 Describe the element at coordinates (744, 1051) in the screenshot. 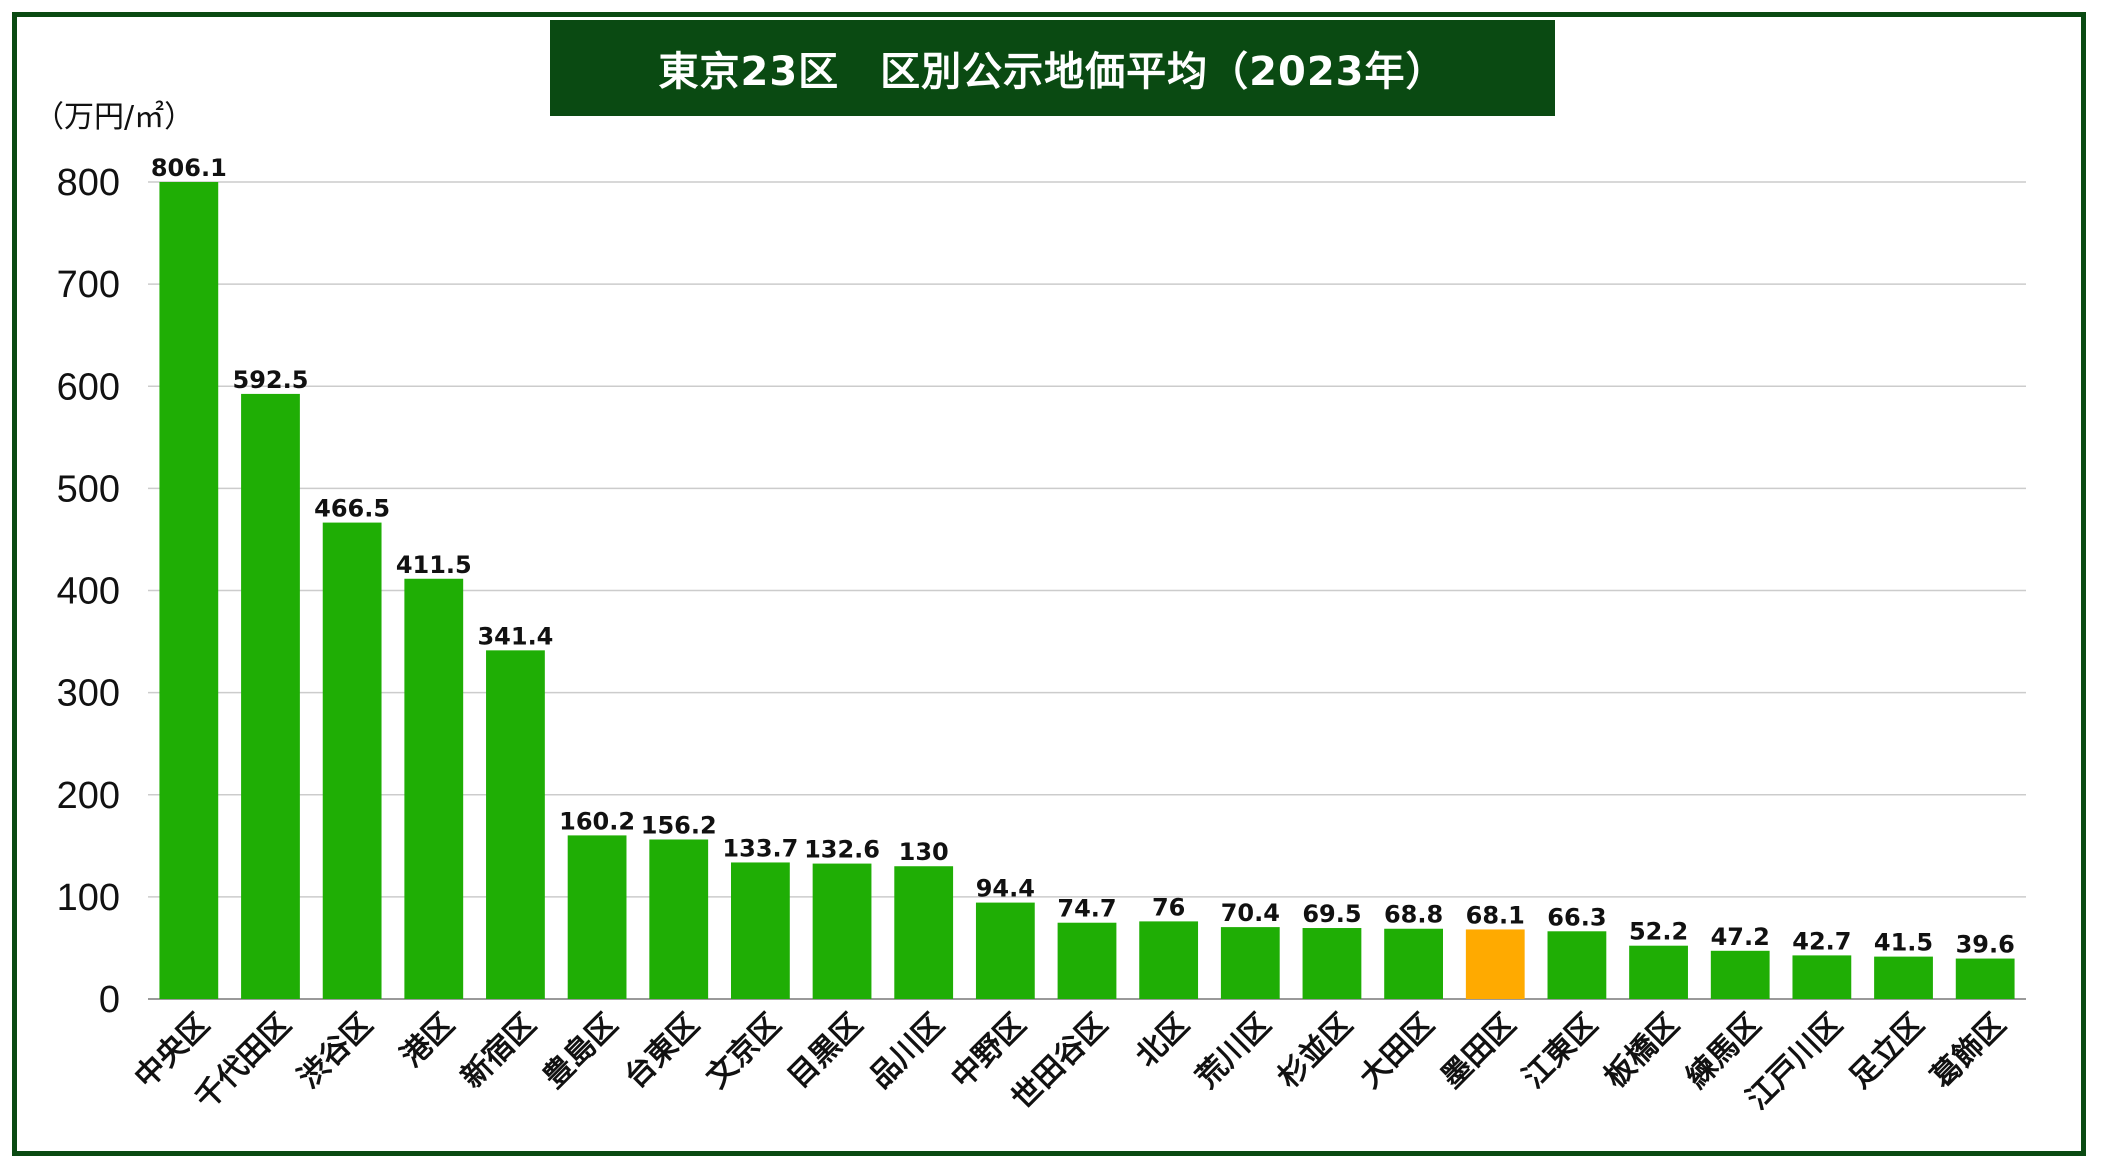

I see `category-label: 文京区` at that location.